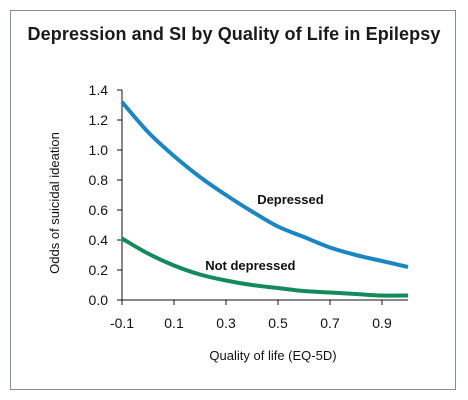 The image size is (468, 400). What do you see at coordinates (226, 323) in the screenshot?
I see `x-tick-label: 0.3` at bounding box center [226, 323].